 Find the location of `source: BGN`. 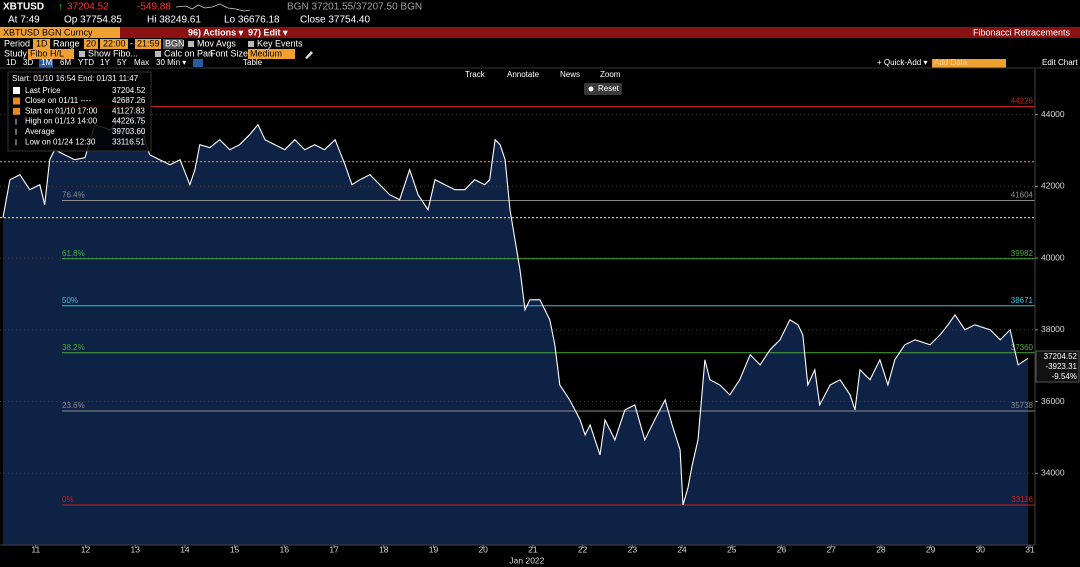

source: BGN is located at coordinates (175, 43).